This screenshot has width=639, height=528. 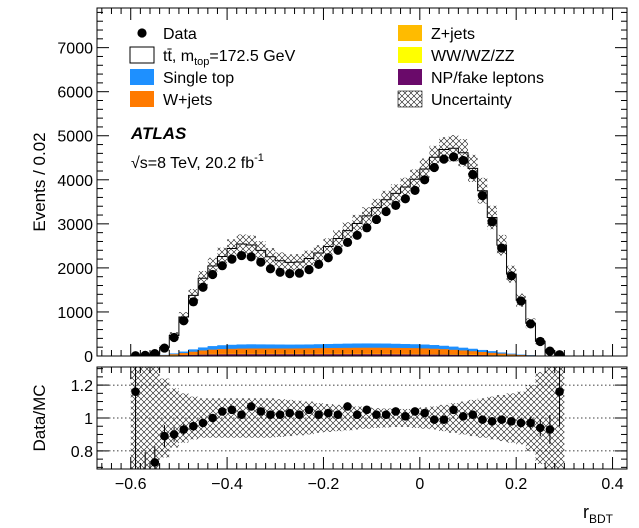 What do you see at coordinates (178, 56) in the screenshot?
I see `legend-label-text: tt̄, m` at bounding box center [178, 56].